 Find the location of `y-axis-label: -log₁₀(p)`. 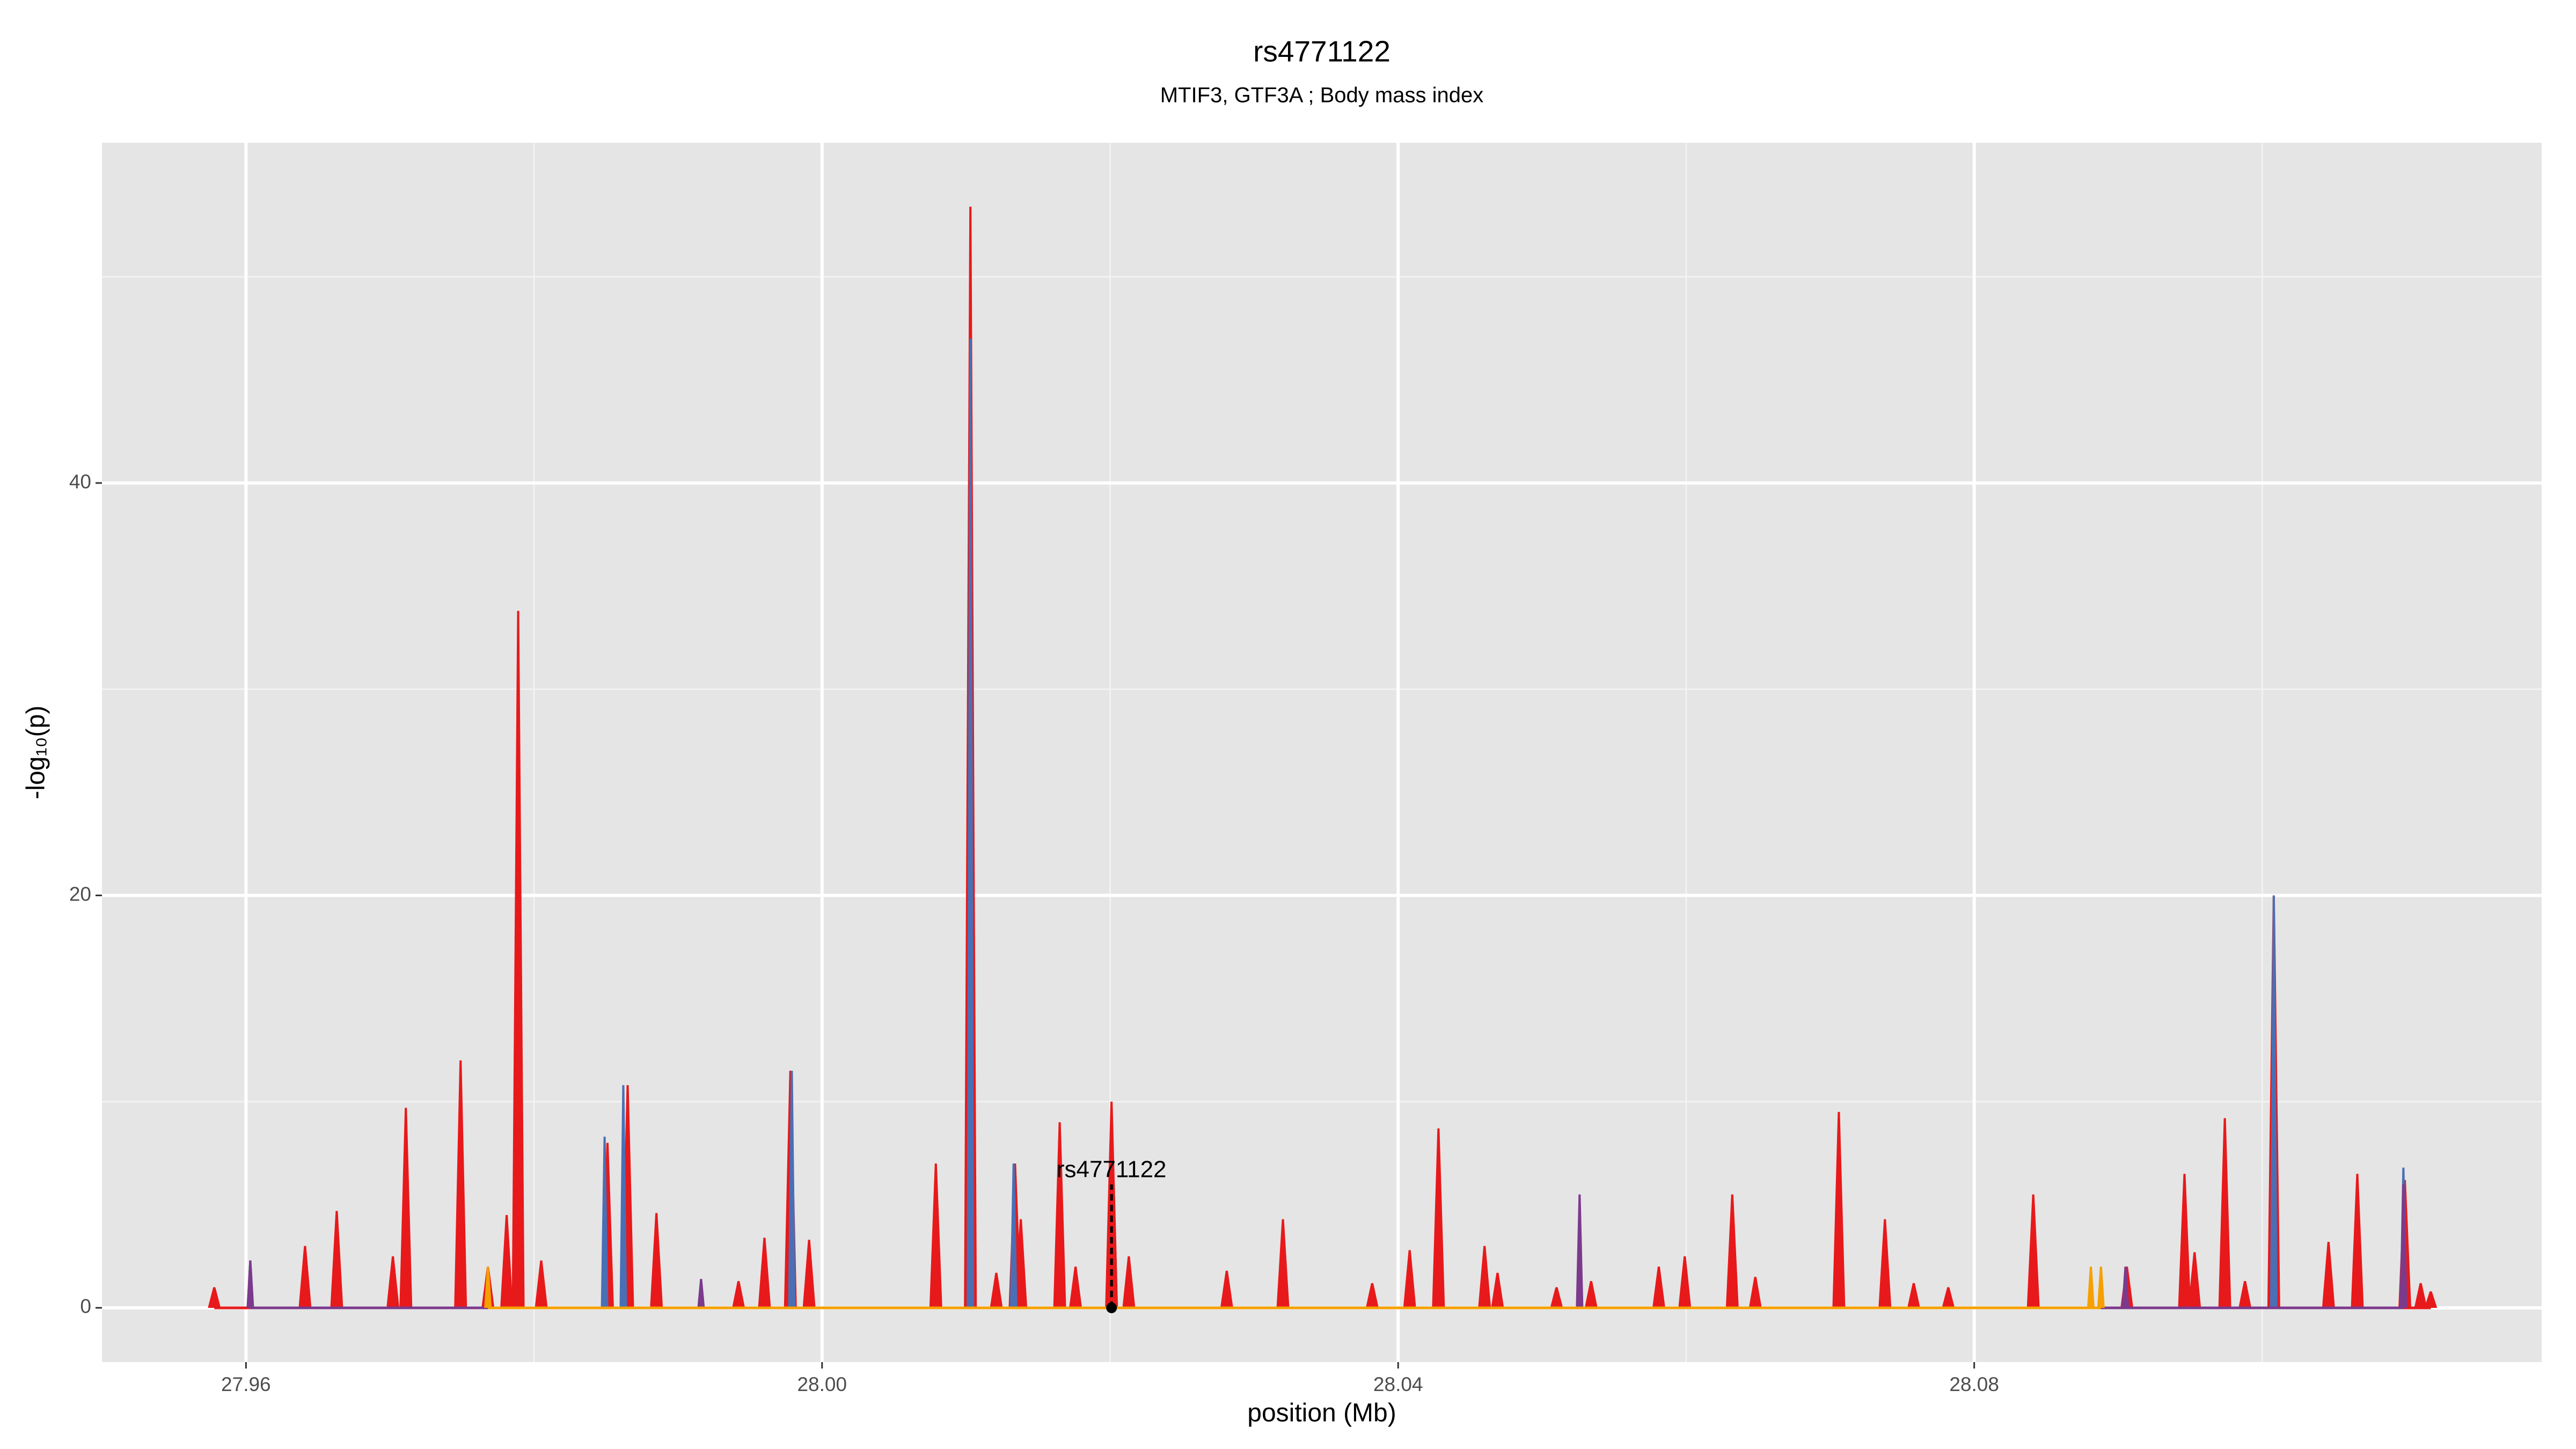

y-axis-label: -log₁₀(p) is located at coordinates (36, 753).